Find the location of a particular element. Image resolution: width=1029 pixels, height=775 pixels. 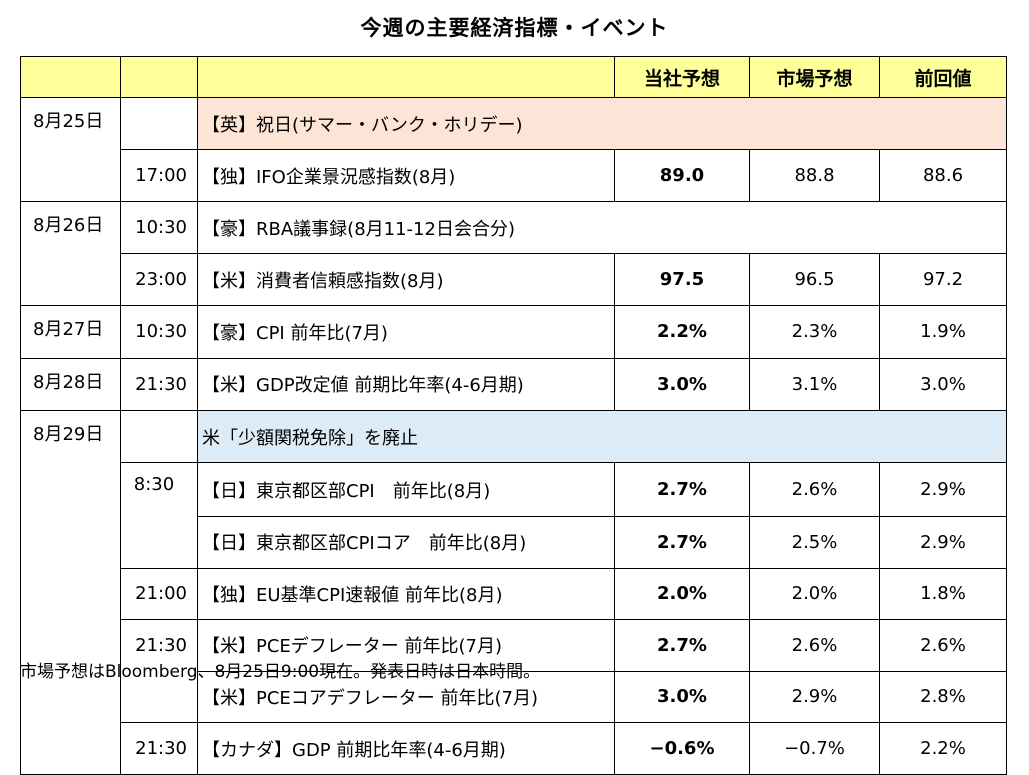

time-cell: 21:00 is located at coordinates (159, 593).